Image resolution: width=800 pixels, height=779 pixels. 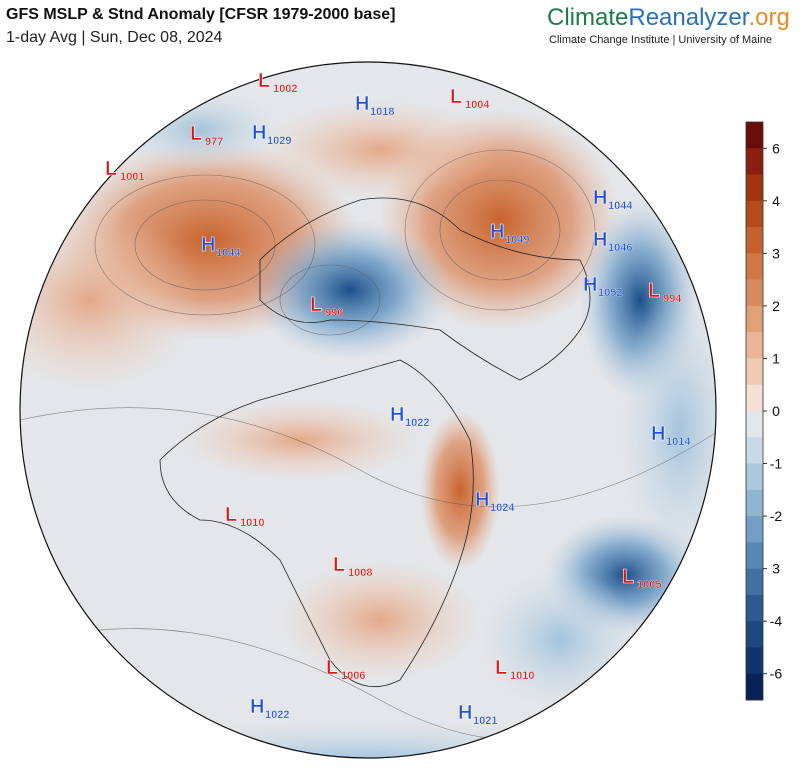 I want to click on colorbar-tick-label: -6, so click(x=776, y=674).